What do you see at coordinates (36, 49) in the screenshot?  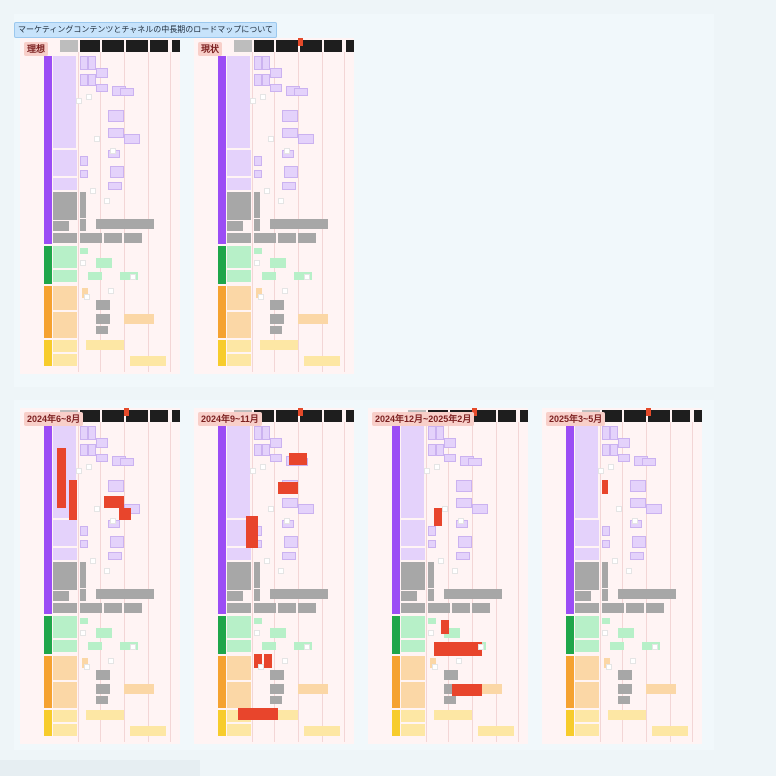 I see `frame-label-ideal: 理想` at bounding box center [36, 49].